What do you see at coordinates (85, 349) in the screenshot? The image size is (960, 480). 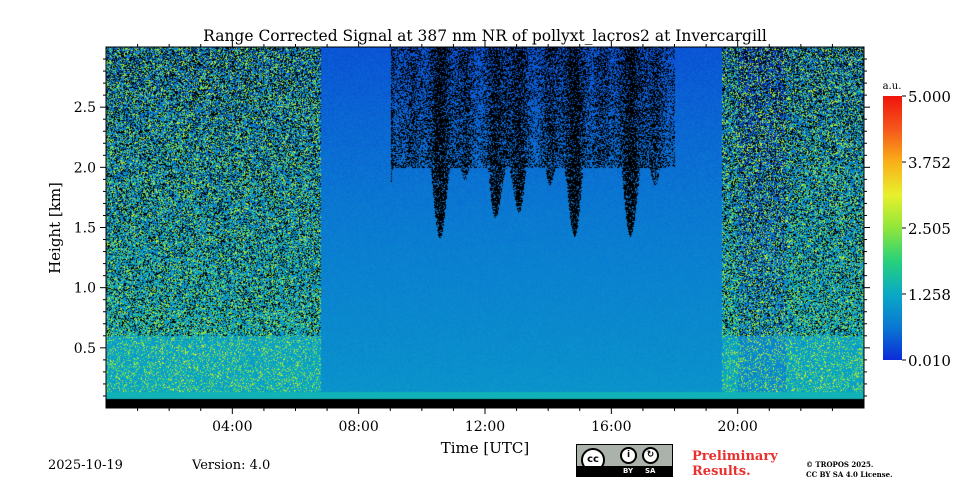 I see `y-tick-label: 0.5` at bounding box center [85, 349].